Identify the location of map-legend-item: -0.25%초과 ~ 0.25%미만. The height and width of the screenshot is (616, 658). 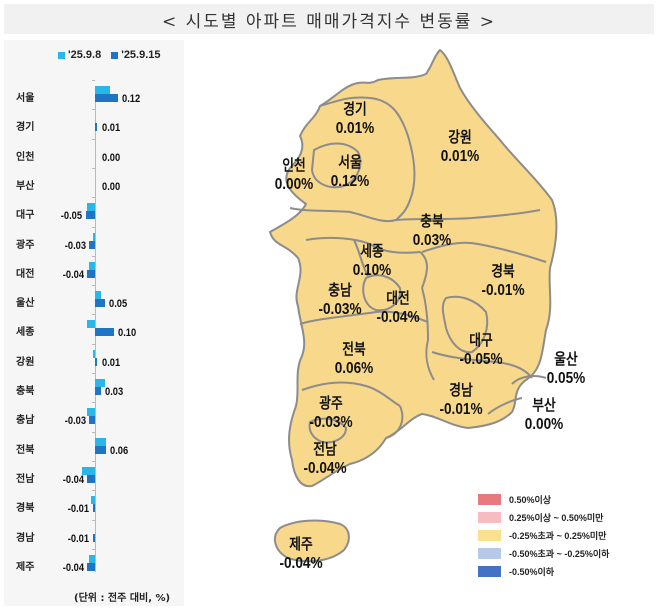
(543, 535).